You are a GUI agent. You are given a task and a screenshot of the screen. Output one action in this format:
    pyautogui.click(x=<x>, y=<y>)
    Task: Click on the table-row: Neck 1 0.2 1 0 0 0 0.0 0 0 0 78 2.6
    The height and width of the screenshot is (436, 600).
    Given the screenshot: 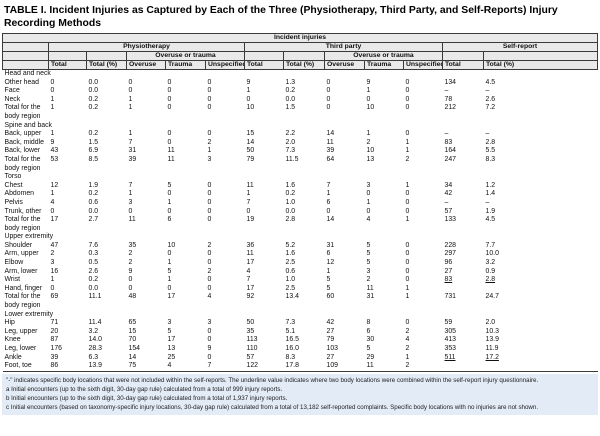 What is the action you would take?
    pyautogui.click(x=300, y=100)
    